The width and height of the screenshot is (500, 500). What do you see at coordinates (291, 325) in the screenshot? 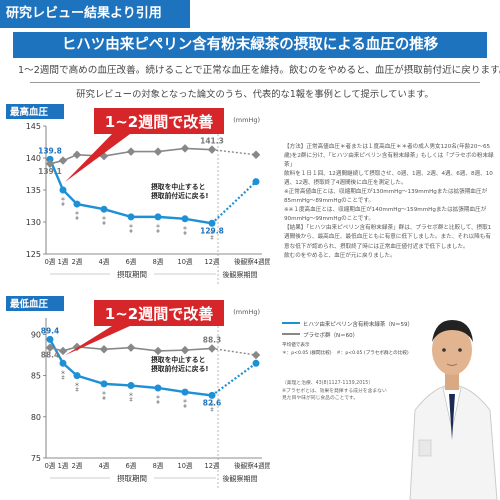
I see `legend-swatch-treatment` at bounding box center [291, 325].